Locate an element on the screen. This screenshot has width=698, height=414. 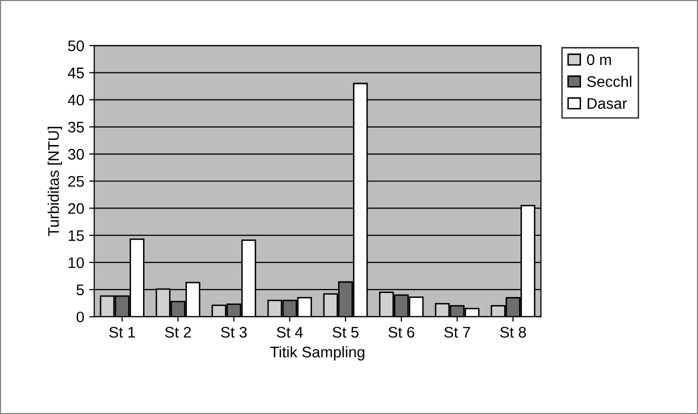
y-tick-label: 30 is located at coordinates (76, 154).